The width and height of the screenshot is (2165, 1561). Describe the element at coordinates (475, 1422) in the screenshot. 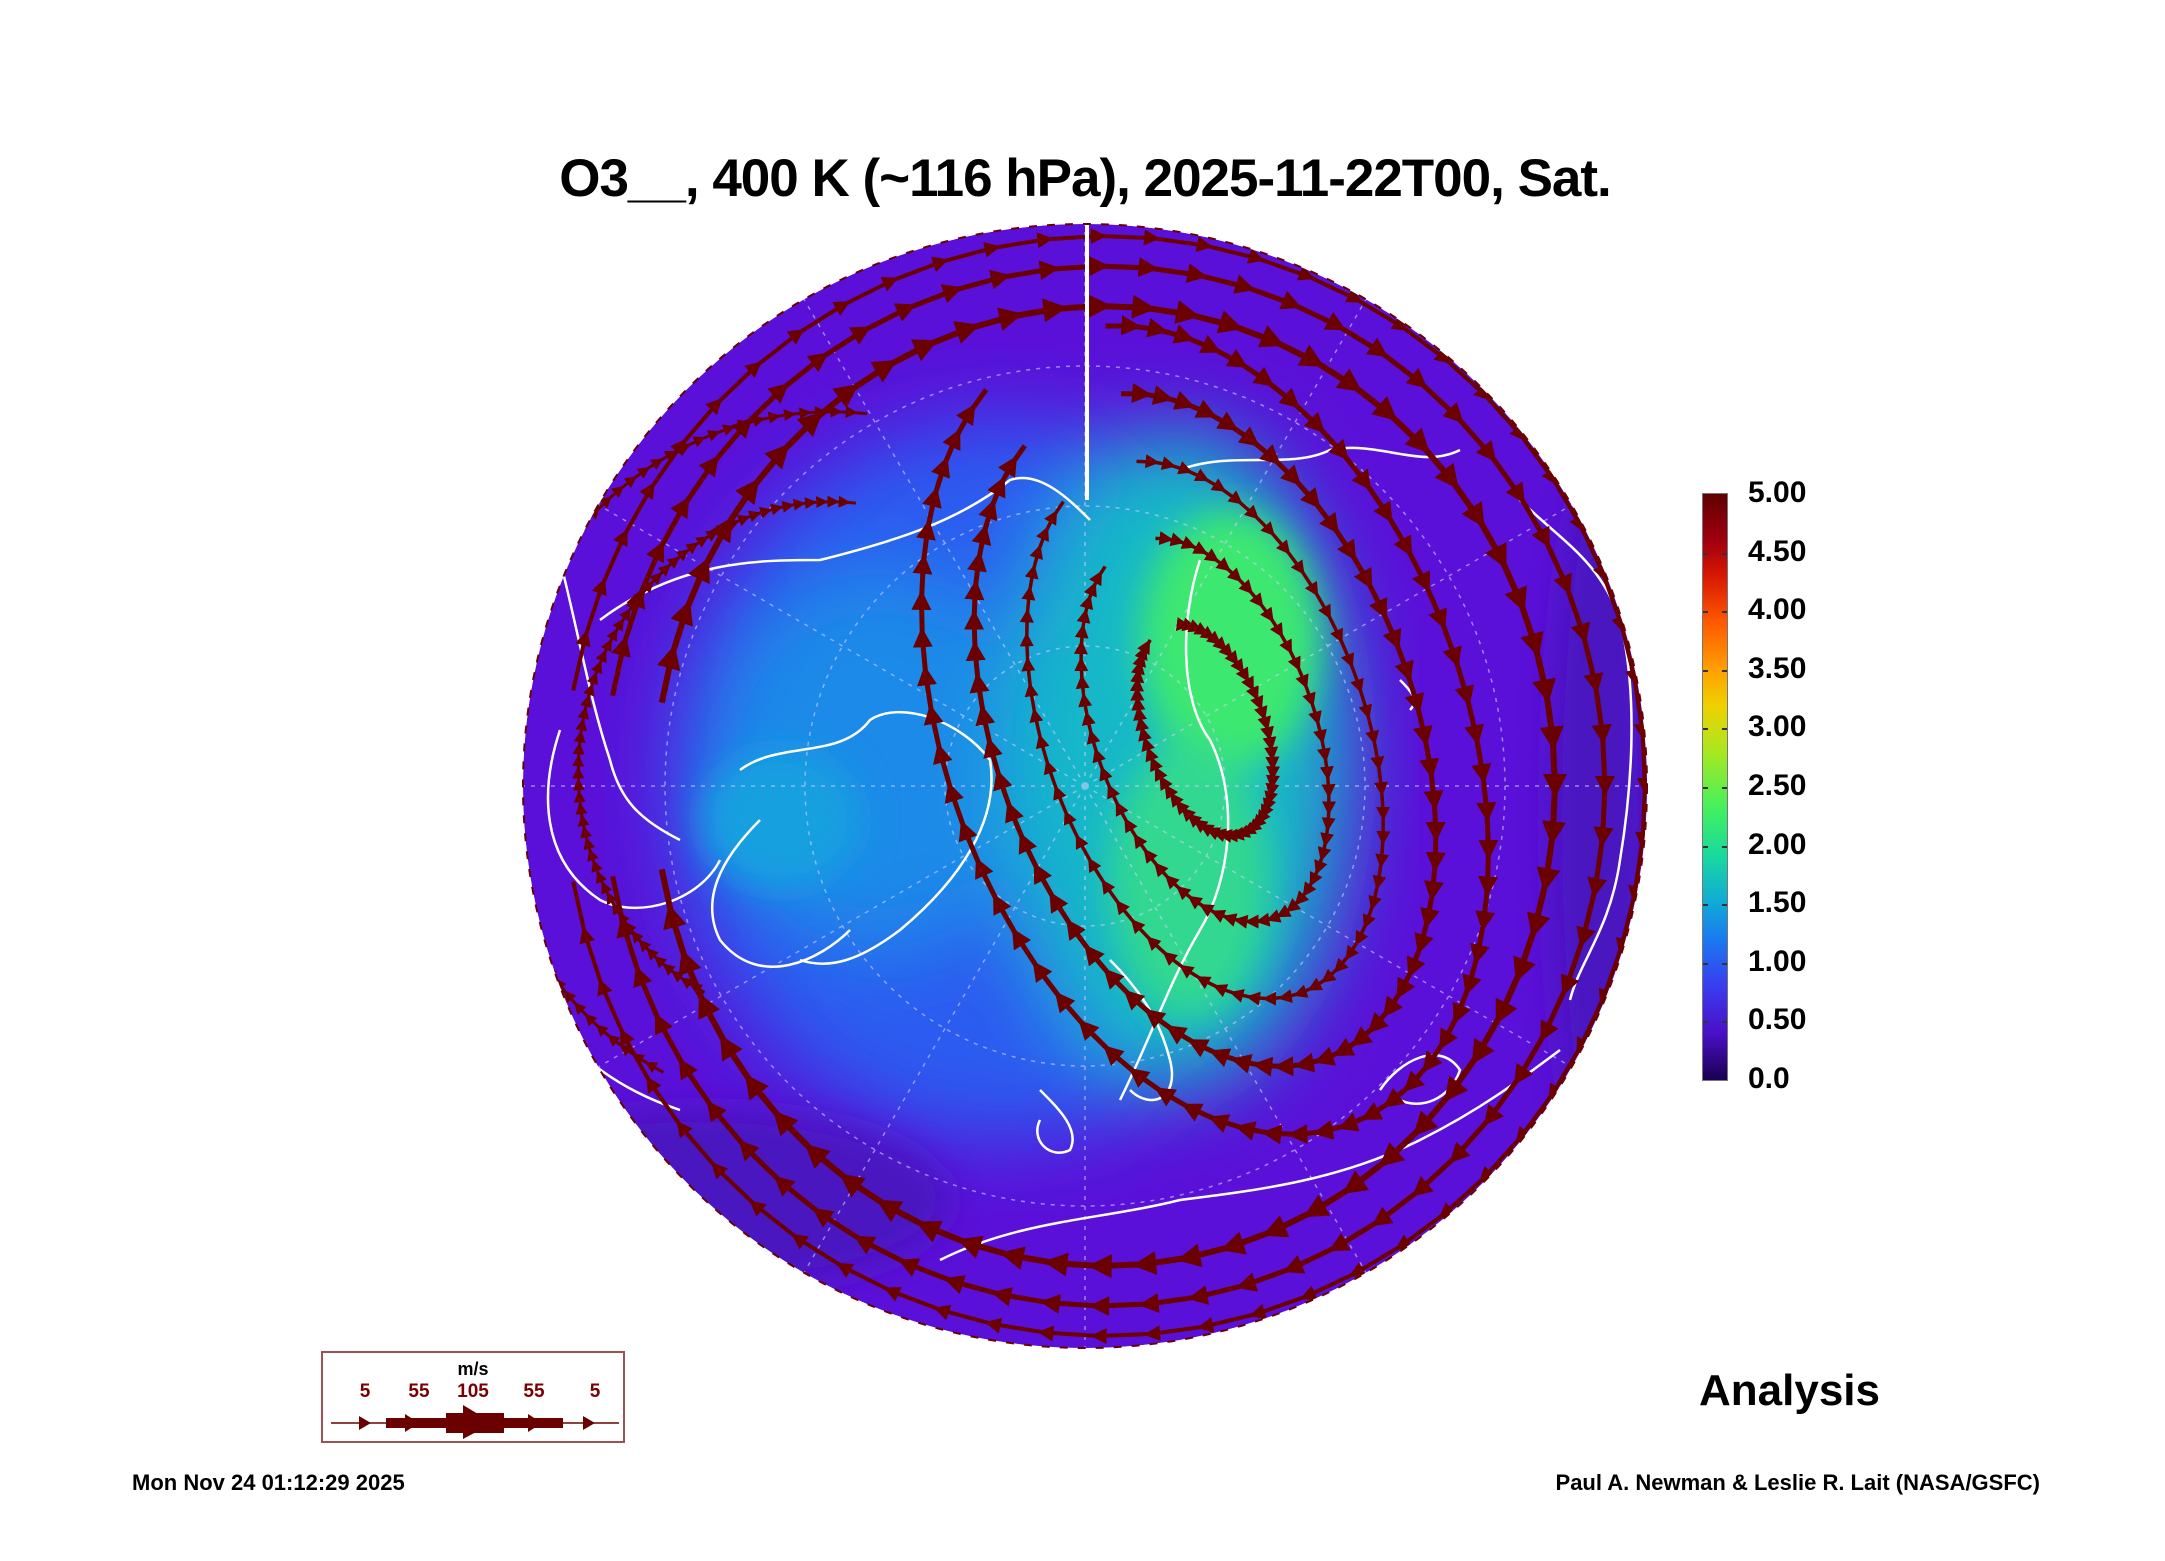

I see `wind-arrow-scale-icon` at that location.